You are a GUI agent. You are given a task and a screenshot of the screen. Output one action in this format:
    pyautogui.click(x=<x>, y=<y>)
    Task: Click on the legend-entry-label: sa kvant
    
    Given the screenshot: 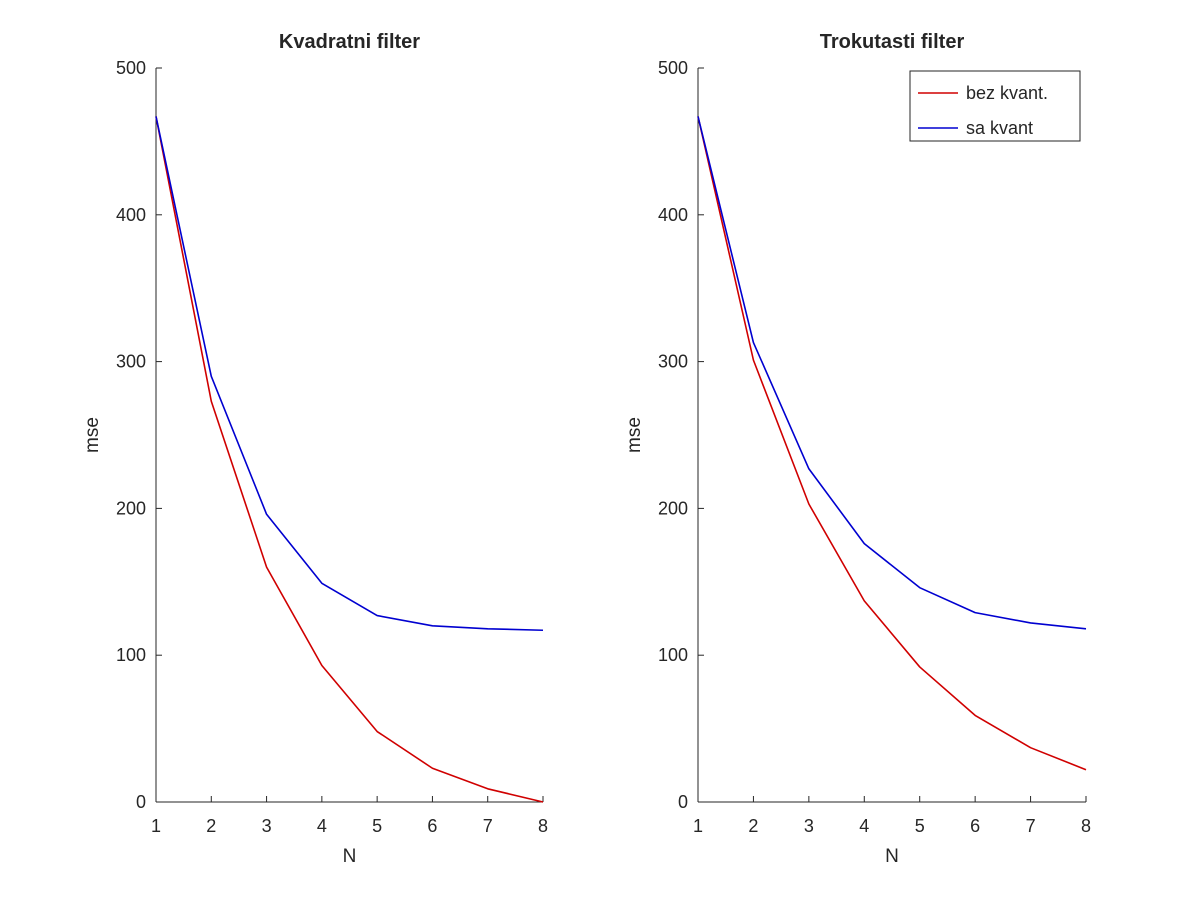 What is the action you would take?
    pyautogui.click(x=999, y=128)
    